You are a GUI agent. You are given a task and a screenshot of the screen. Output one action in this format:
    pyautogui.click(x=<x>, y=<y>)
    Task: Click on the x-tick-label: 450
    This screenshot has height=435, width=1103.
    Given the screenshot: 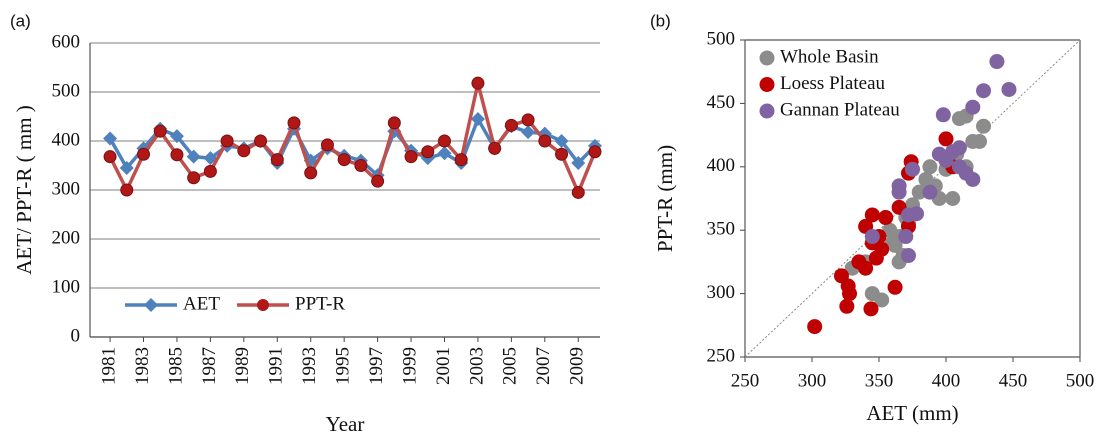 What is the action you would take?
    pyautogui.click(x=1013, y=380)
    